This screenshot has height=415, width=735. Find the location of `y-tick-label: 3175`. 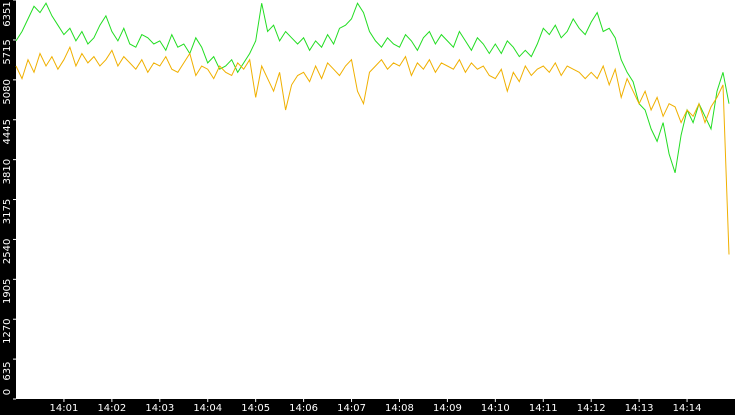

y-tick-label: 3175 is located at coordinates (7, 211).